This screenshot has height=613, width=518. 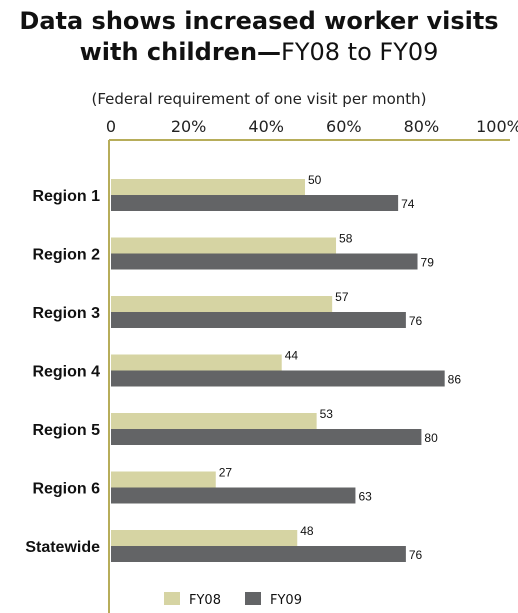 I want to click on x-tick-label: 40%, so click(x=266, y=126).